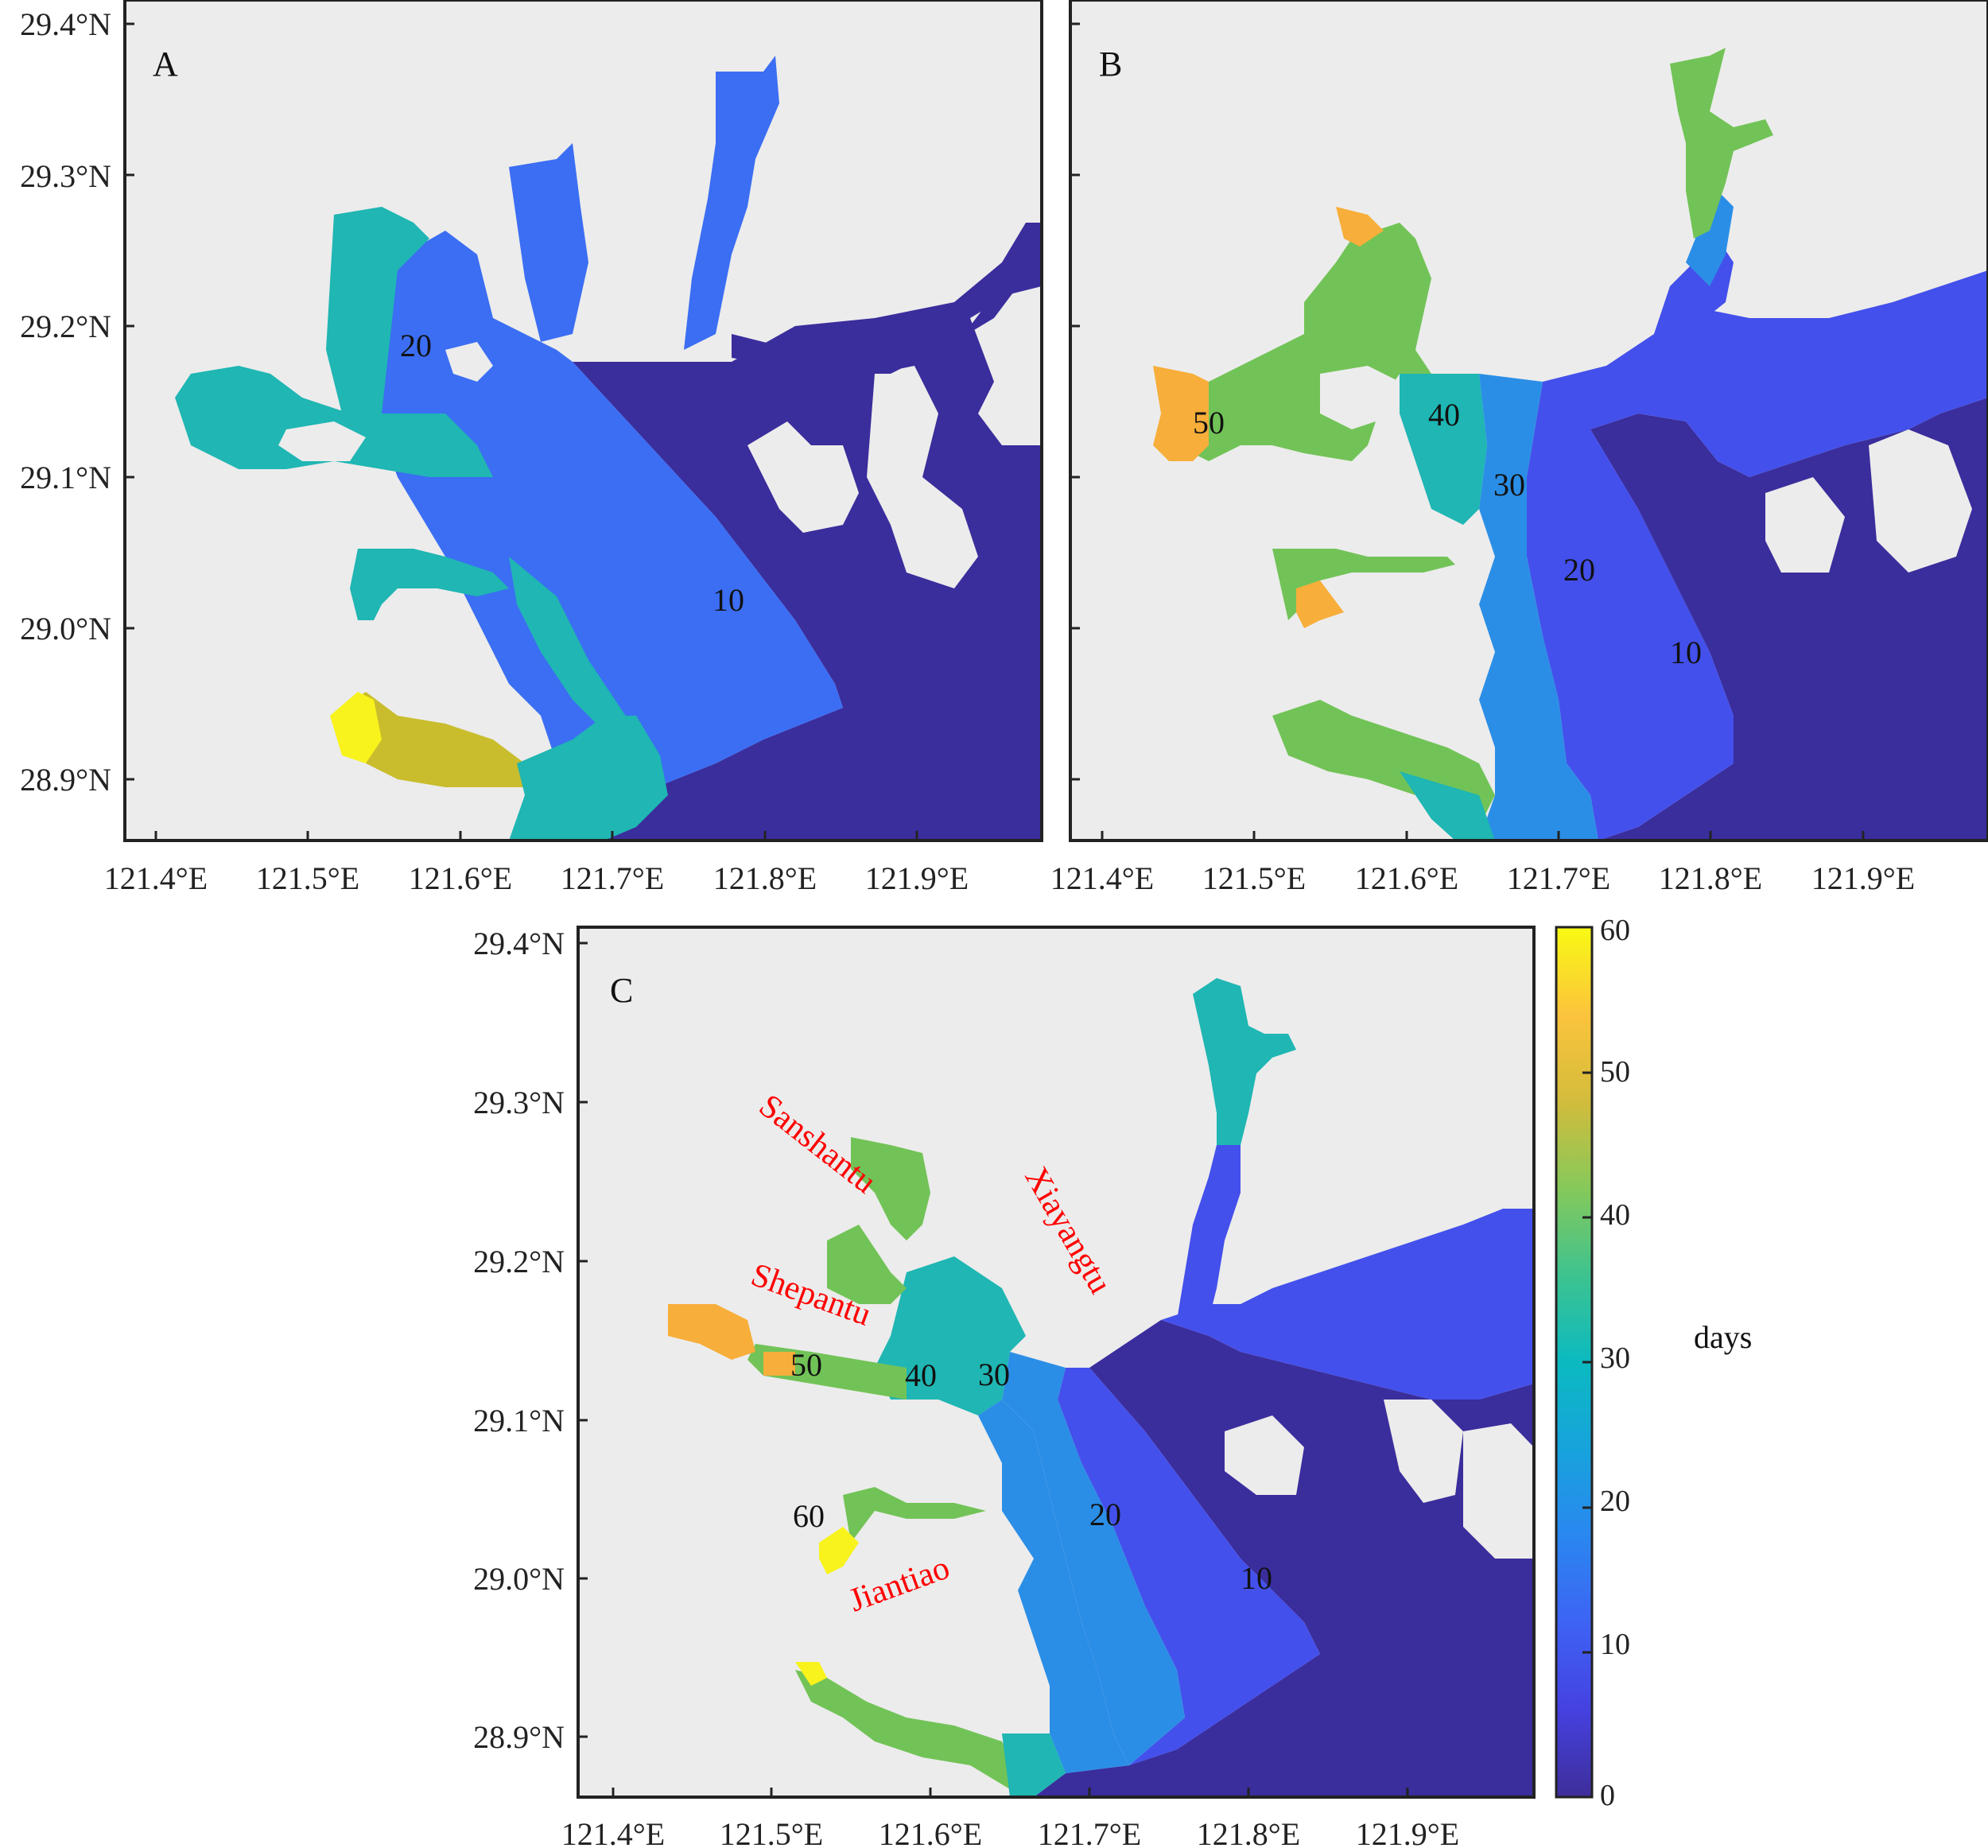 Image resolution: width=1988 pixels, height=1848 pixels. I want to click on panel-c-contour-label: 10, so click(1256, 1578).